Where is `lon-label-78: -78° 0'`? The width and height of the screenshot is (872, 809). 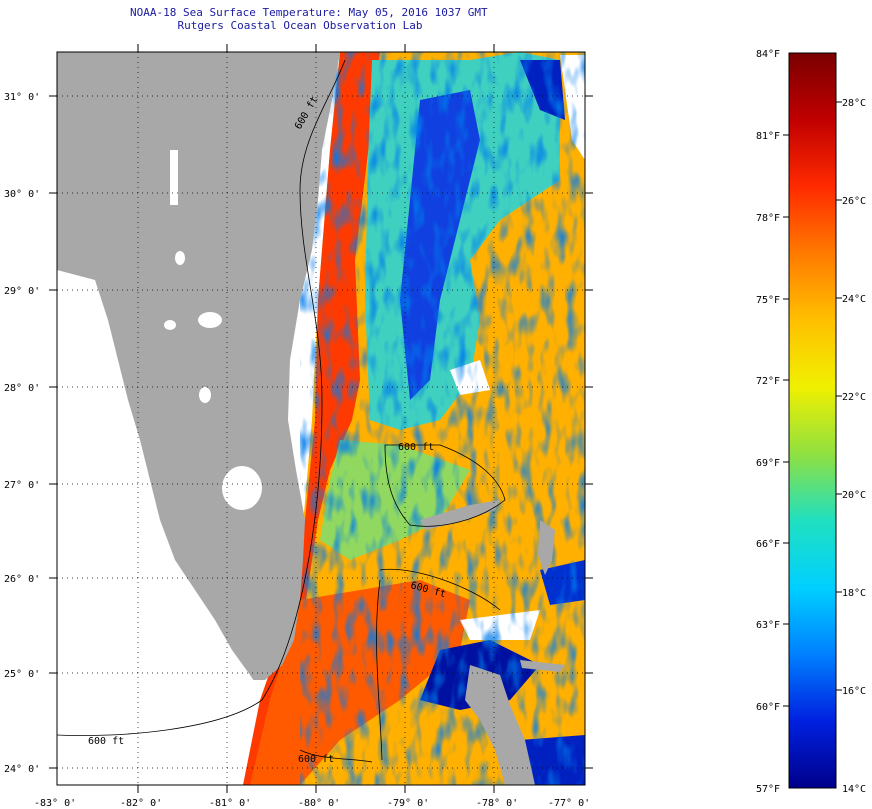
lon-label-78: -78° 0' is located at coordinates (497, 803).